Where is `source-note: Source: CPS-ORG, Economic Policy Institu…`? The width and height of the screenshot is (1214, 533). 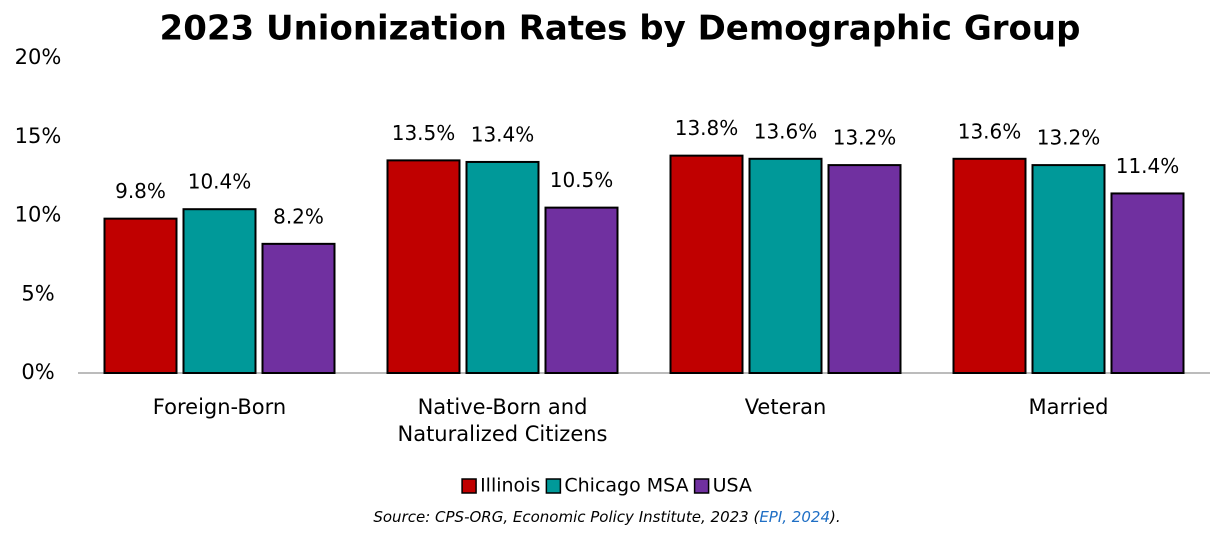 source-note: Source: CPS-ORG, Economic Policy Institu… is located at coordinates (607, 517).